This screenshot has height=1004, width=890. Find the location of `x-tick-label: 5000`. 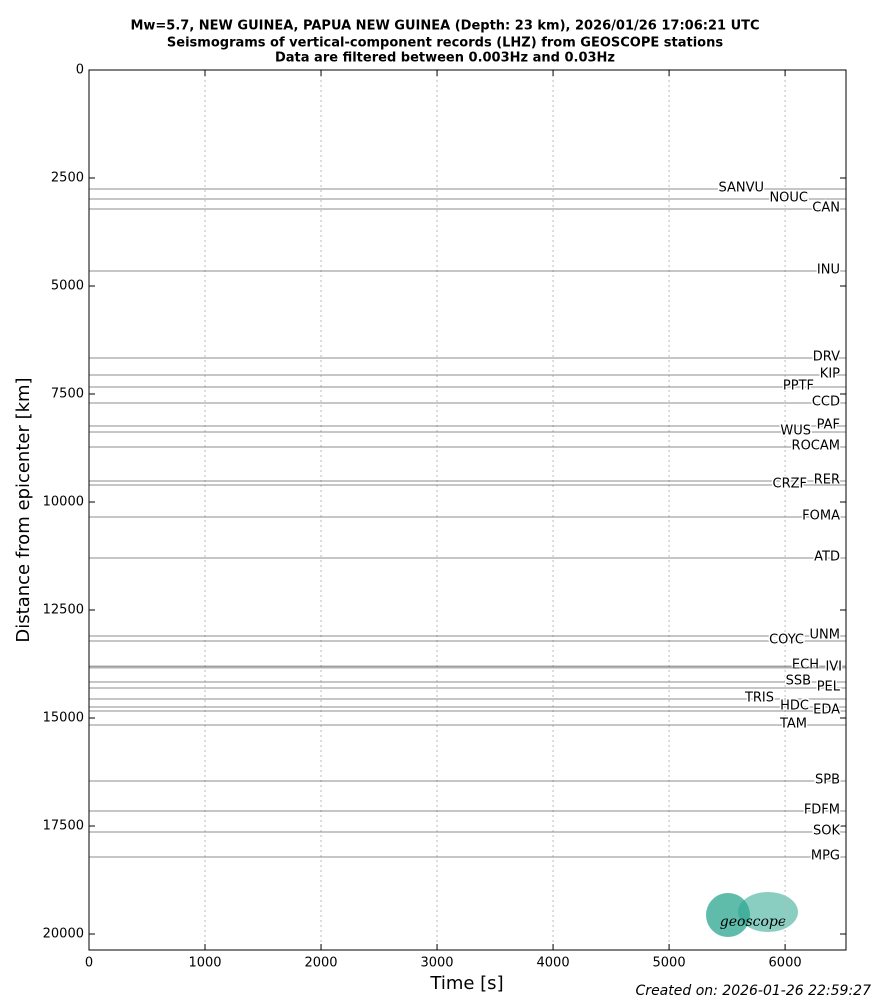

x-tick-label: 5000 is located at coordinates (669, 963).